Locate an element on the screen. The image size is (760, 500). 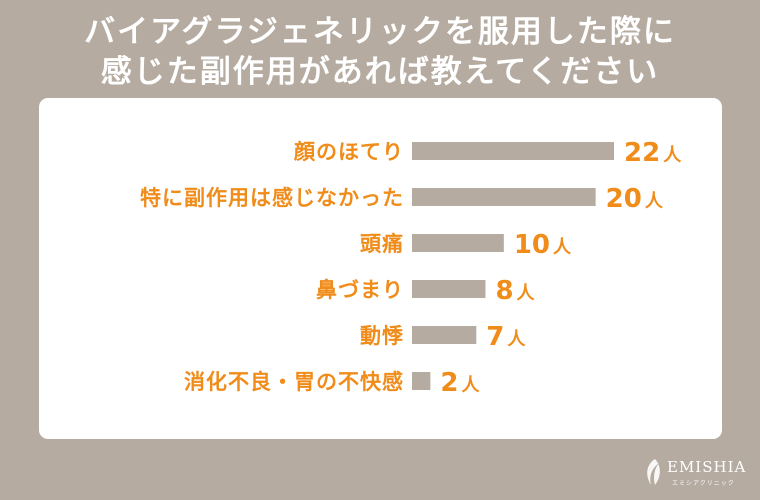
leaf-logo-icon is located at coordinates (653, 472).